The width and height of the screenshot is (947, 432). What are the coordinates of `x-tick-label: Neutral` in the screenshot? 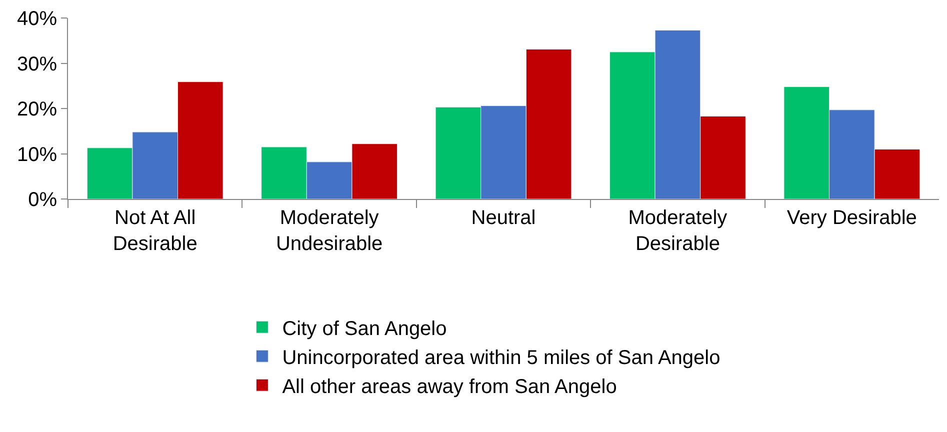 It's located at (503, 218).